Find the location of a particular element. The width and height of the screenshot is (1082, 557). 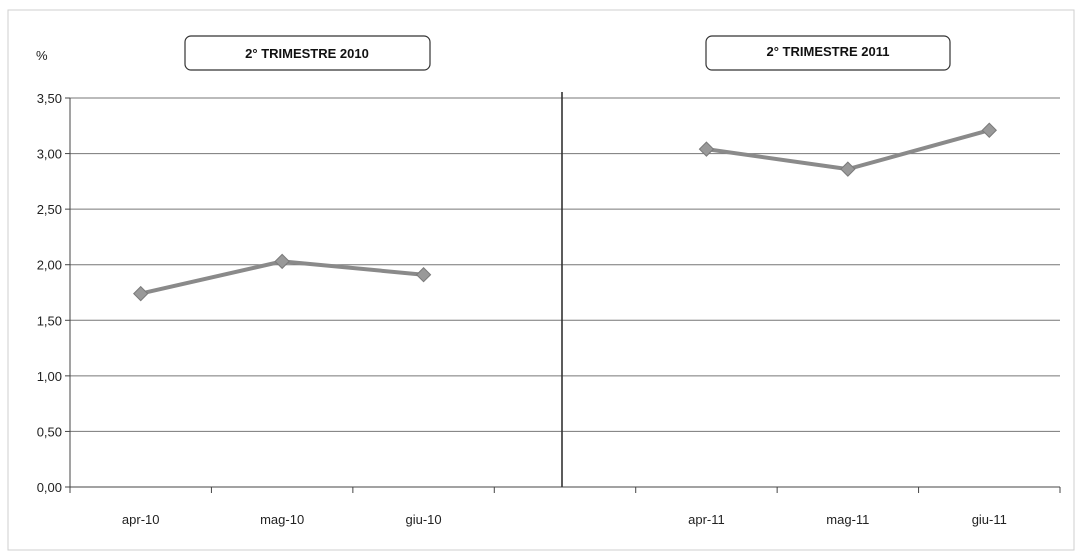

panel-title-box-2010 is located at coordinates (307, 53).